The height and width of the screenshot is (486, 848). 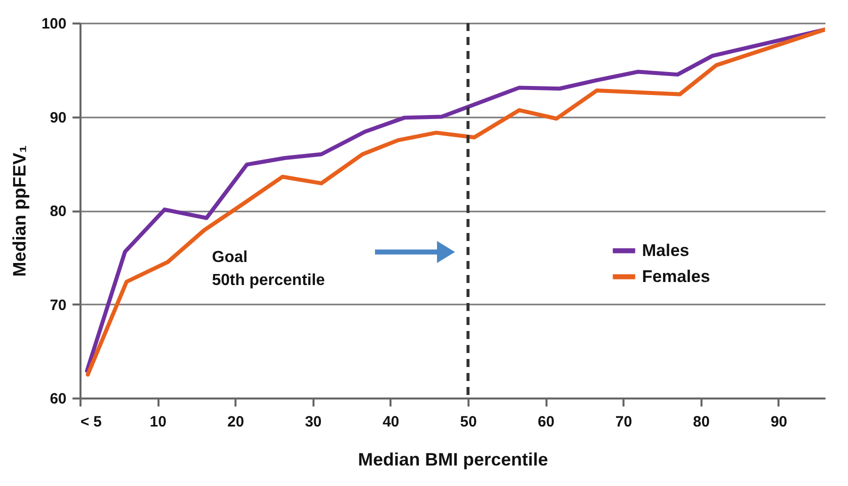 I want to click on y-tick-label: 100, so click(x=53, y=24).